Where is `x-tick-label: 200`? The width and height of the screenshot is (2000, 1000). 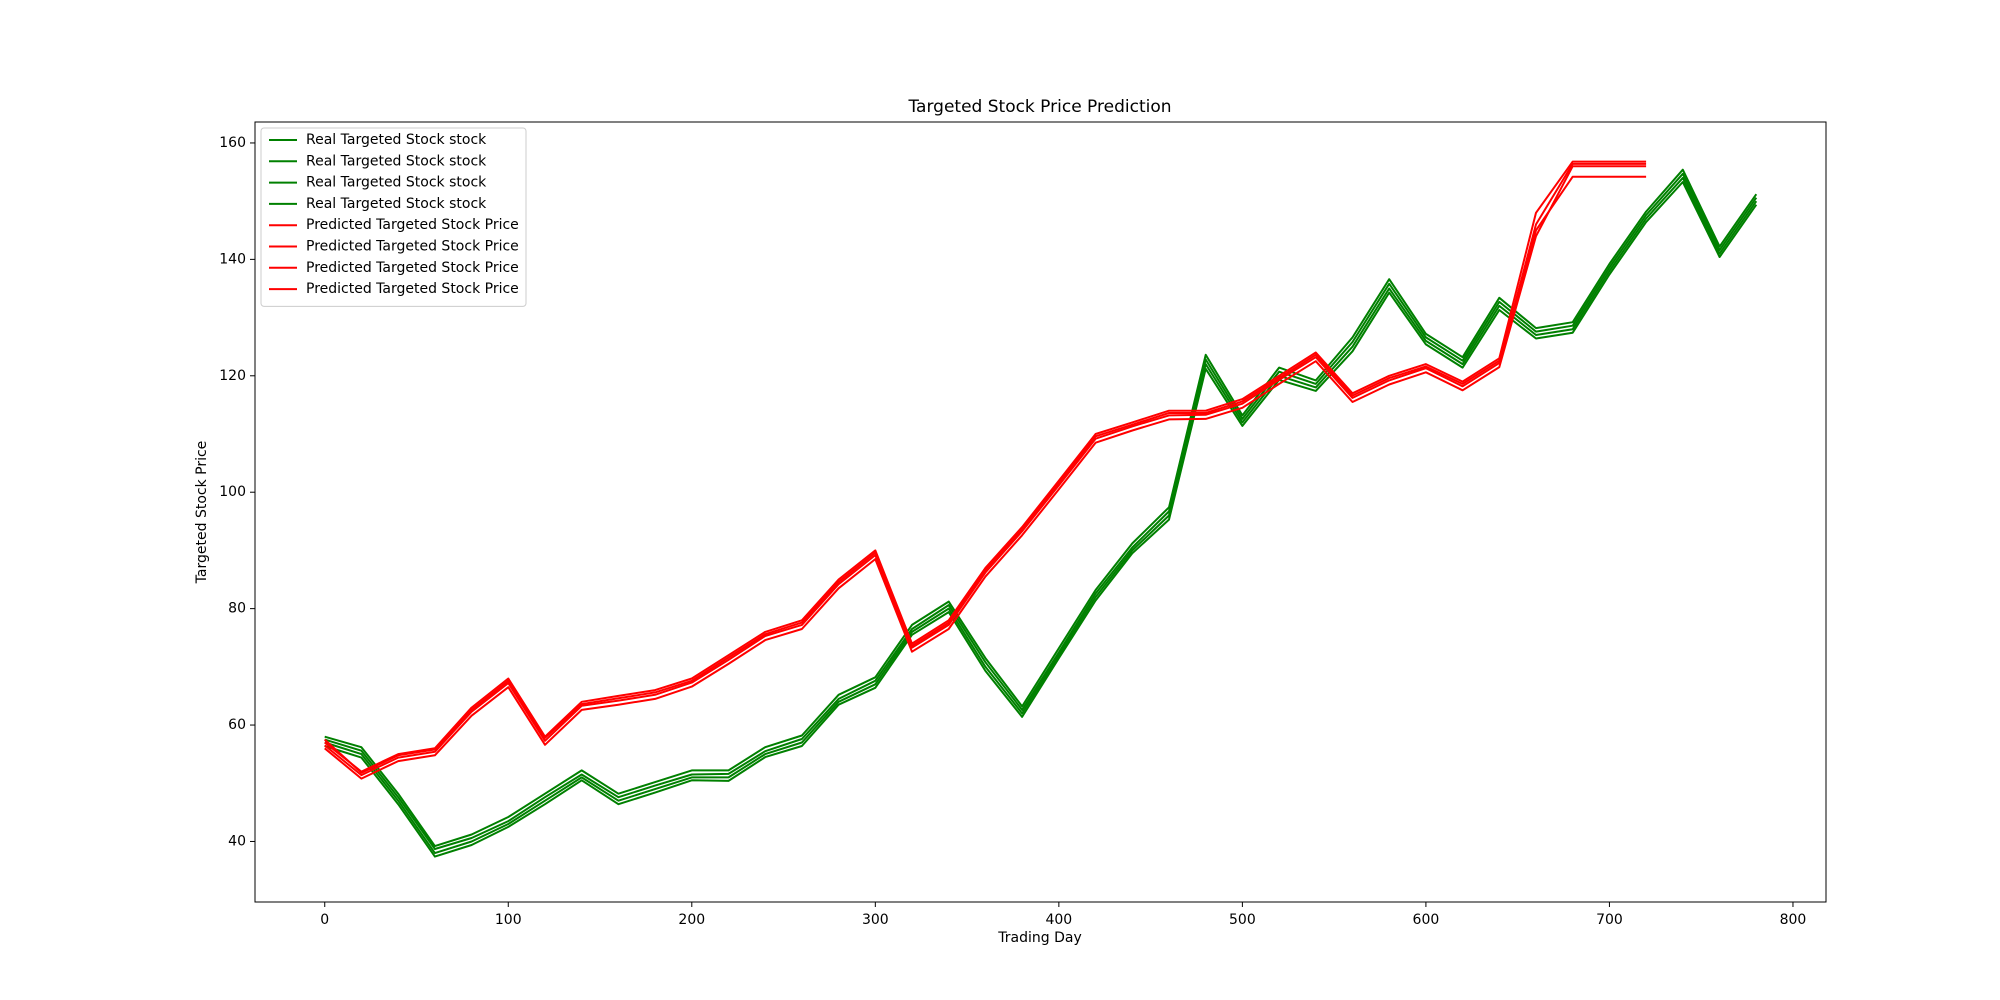 x-tick-label: 200 is located at coordinates (691, 920).